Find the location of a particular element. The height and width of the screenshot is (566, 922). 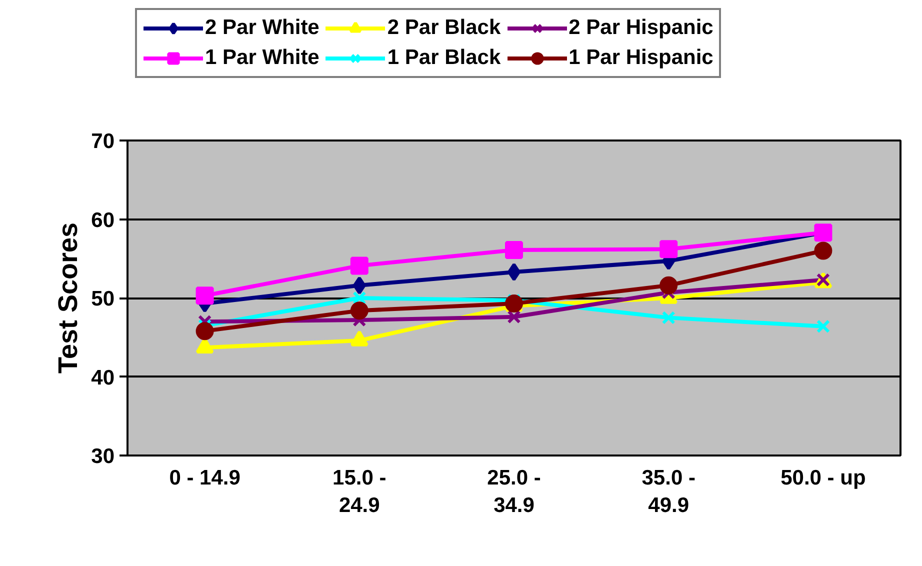

y-axis-title: Test Scores is located at coordinates (68, 298).